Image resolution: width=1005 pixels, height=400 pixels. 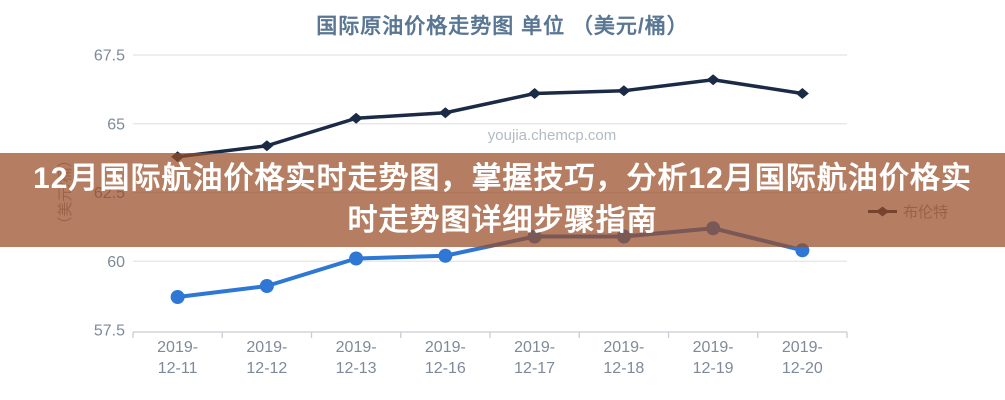 What do you see at coordinates (802, 358) in the screenshot?
I see `svg-text: 2019-12-20` at bounding box center [802, 358].